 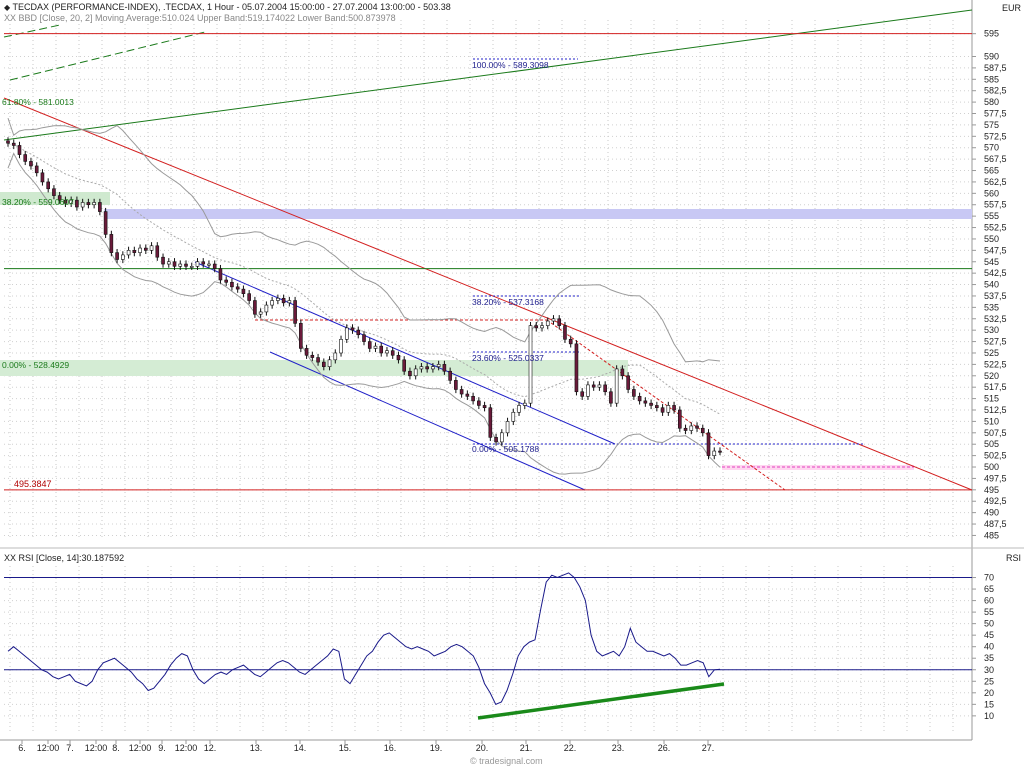 What do you see at coordinates (364, 638) in the screenshot?
I see `rsi-line` at bounding box center [364, 638].